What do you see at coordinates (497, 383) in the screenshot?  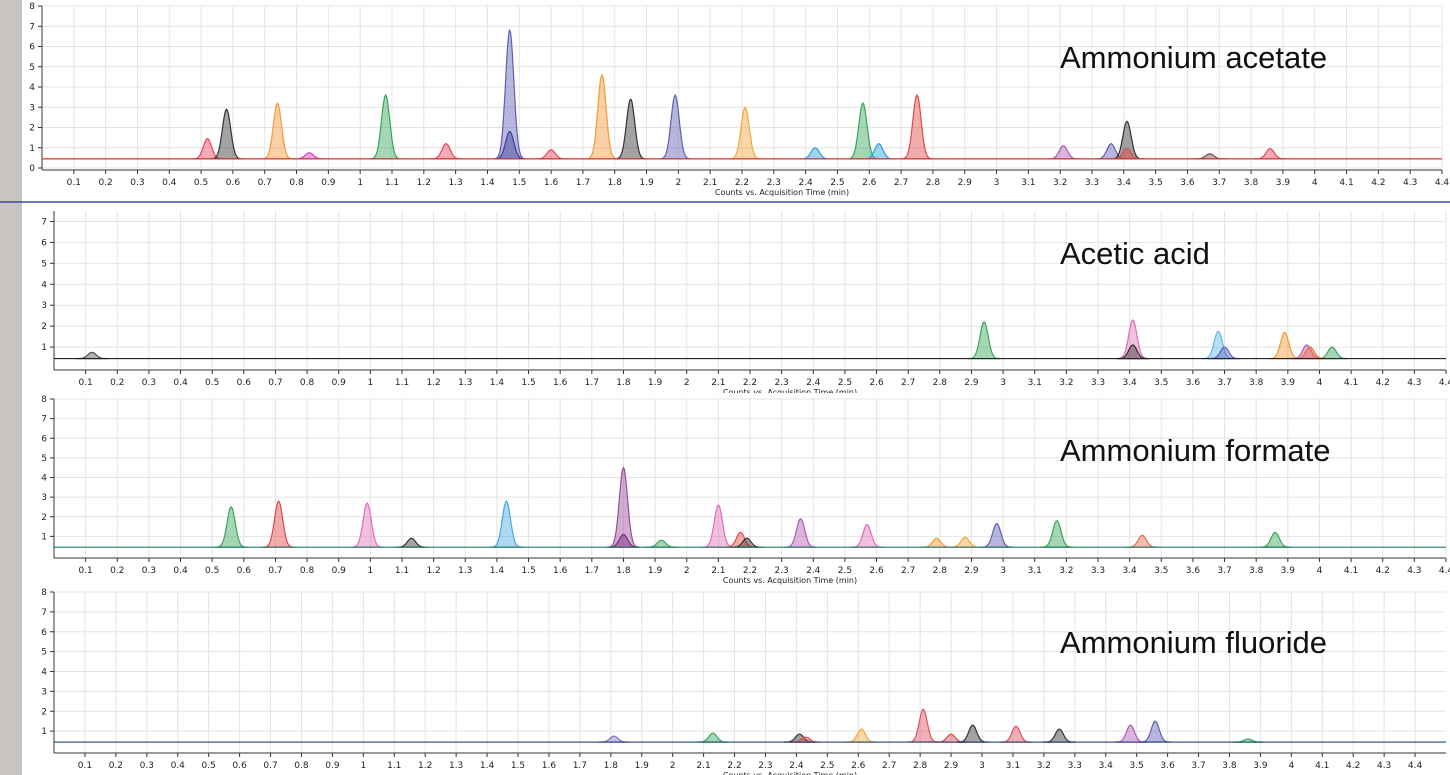 I see `x-tick-label: 1.4` at bounding box center [497, 383].